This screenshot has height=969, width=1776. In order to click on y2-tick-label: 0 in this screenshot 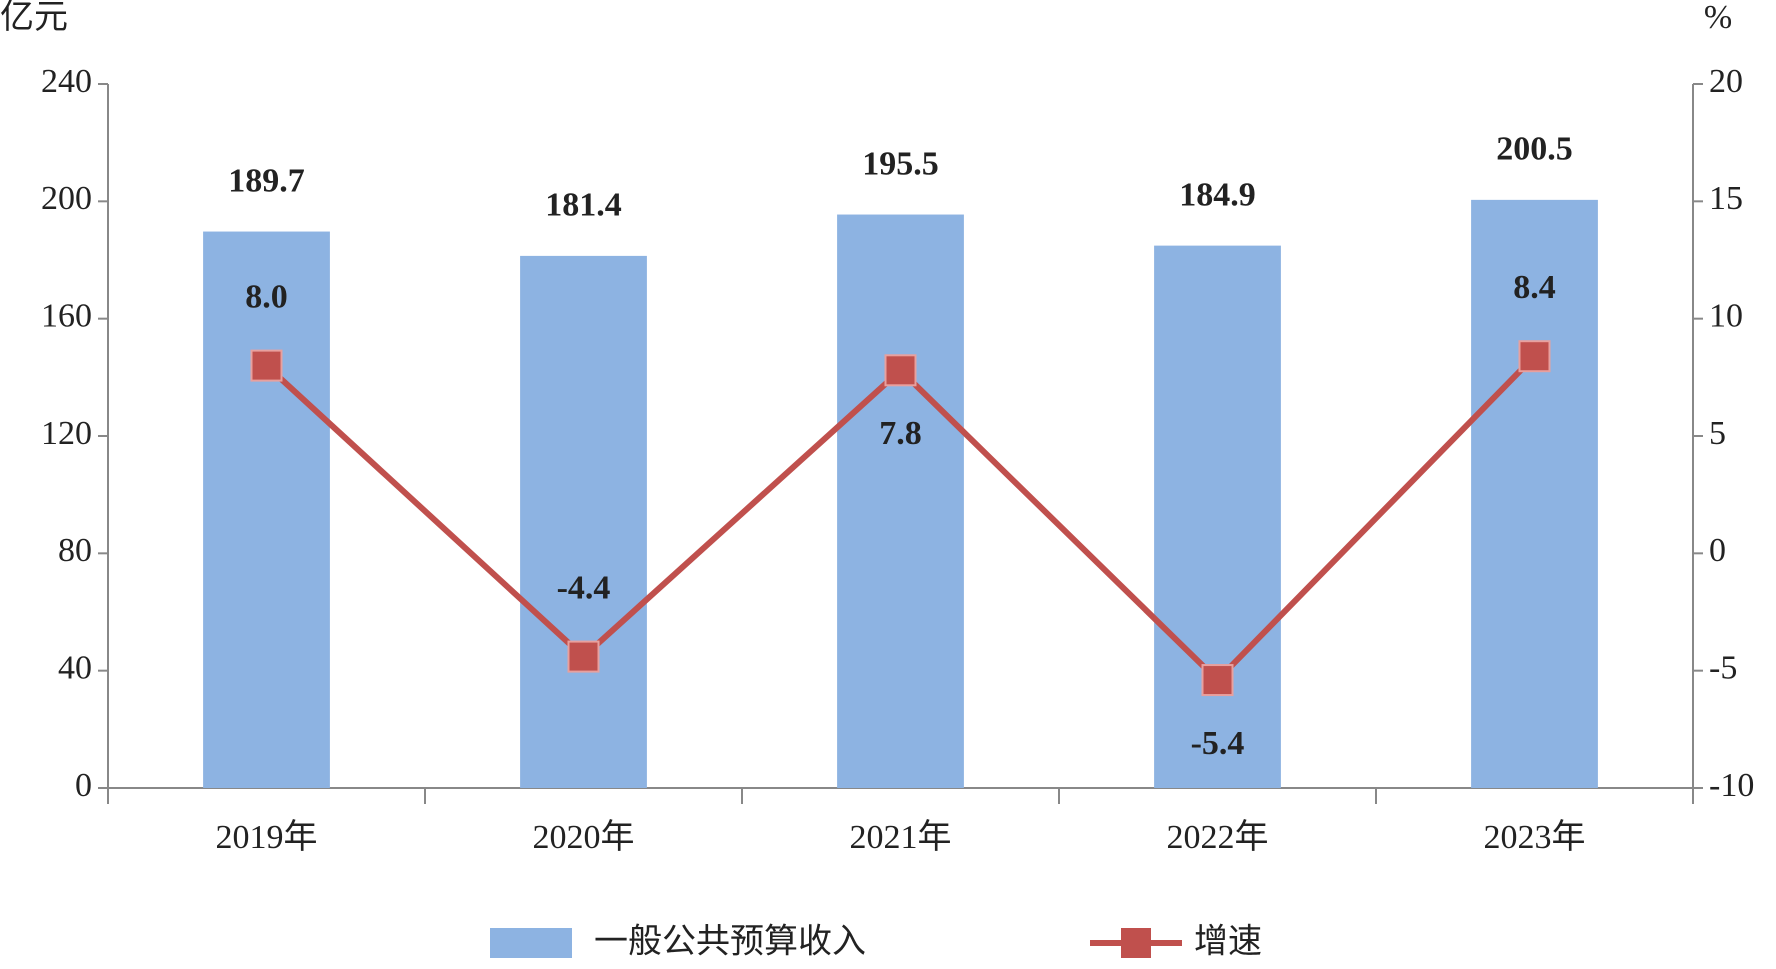, I will do `click(1717, 550)`.